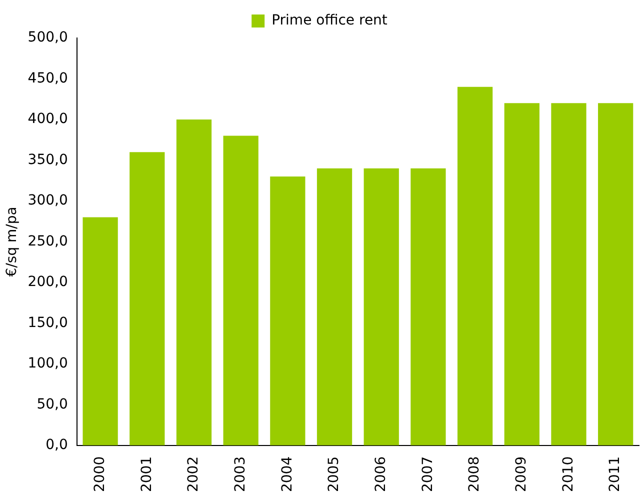  What do you see at coordinates (48, 200) in the screenshot?
I see `y-tick-label: 300,0` at bounding box center [48, 200].